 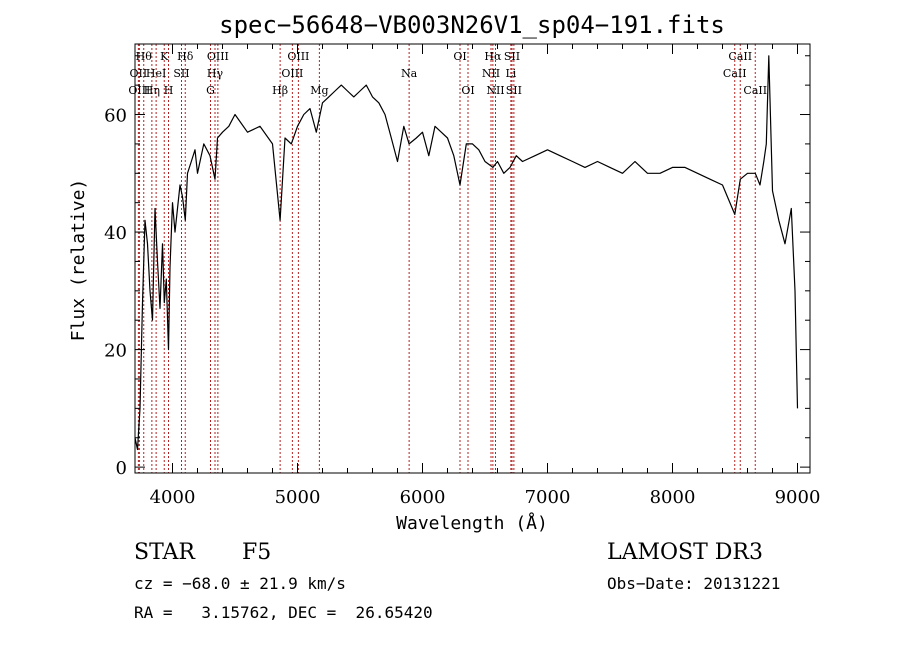 What do you see at coordinates (298, 497) in the screenshot?
I see `x-tick-label-5000: 5000` at bounding box center [298, 497].